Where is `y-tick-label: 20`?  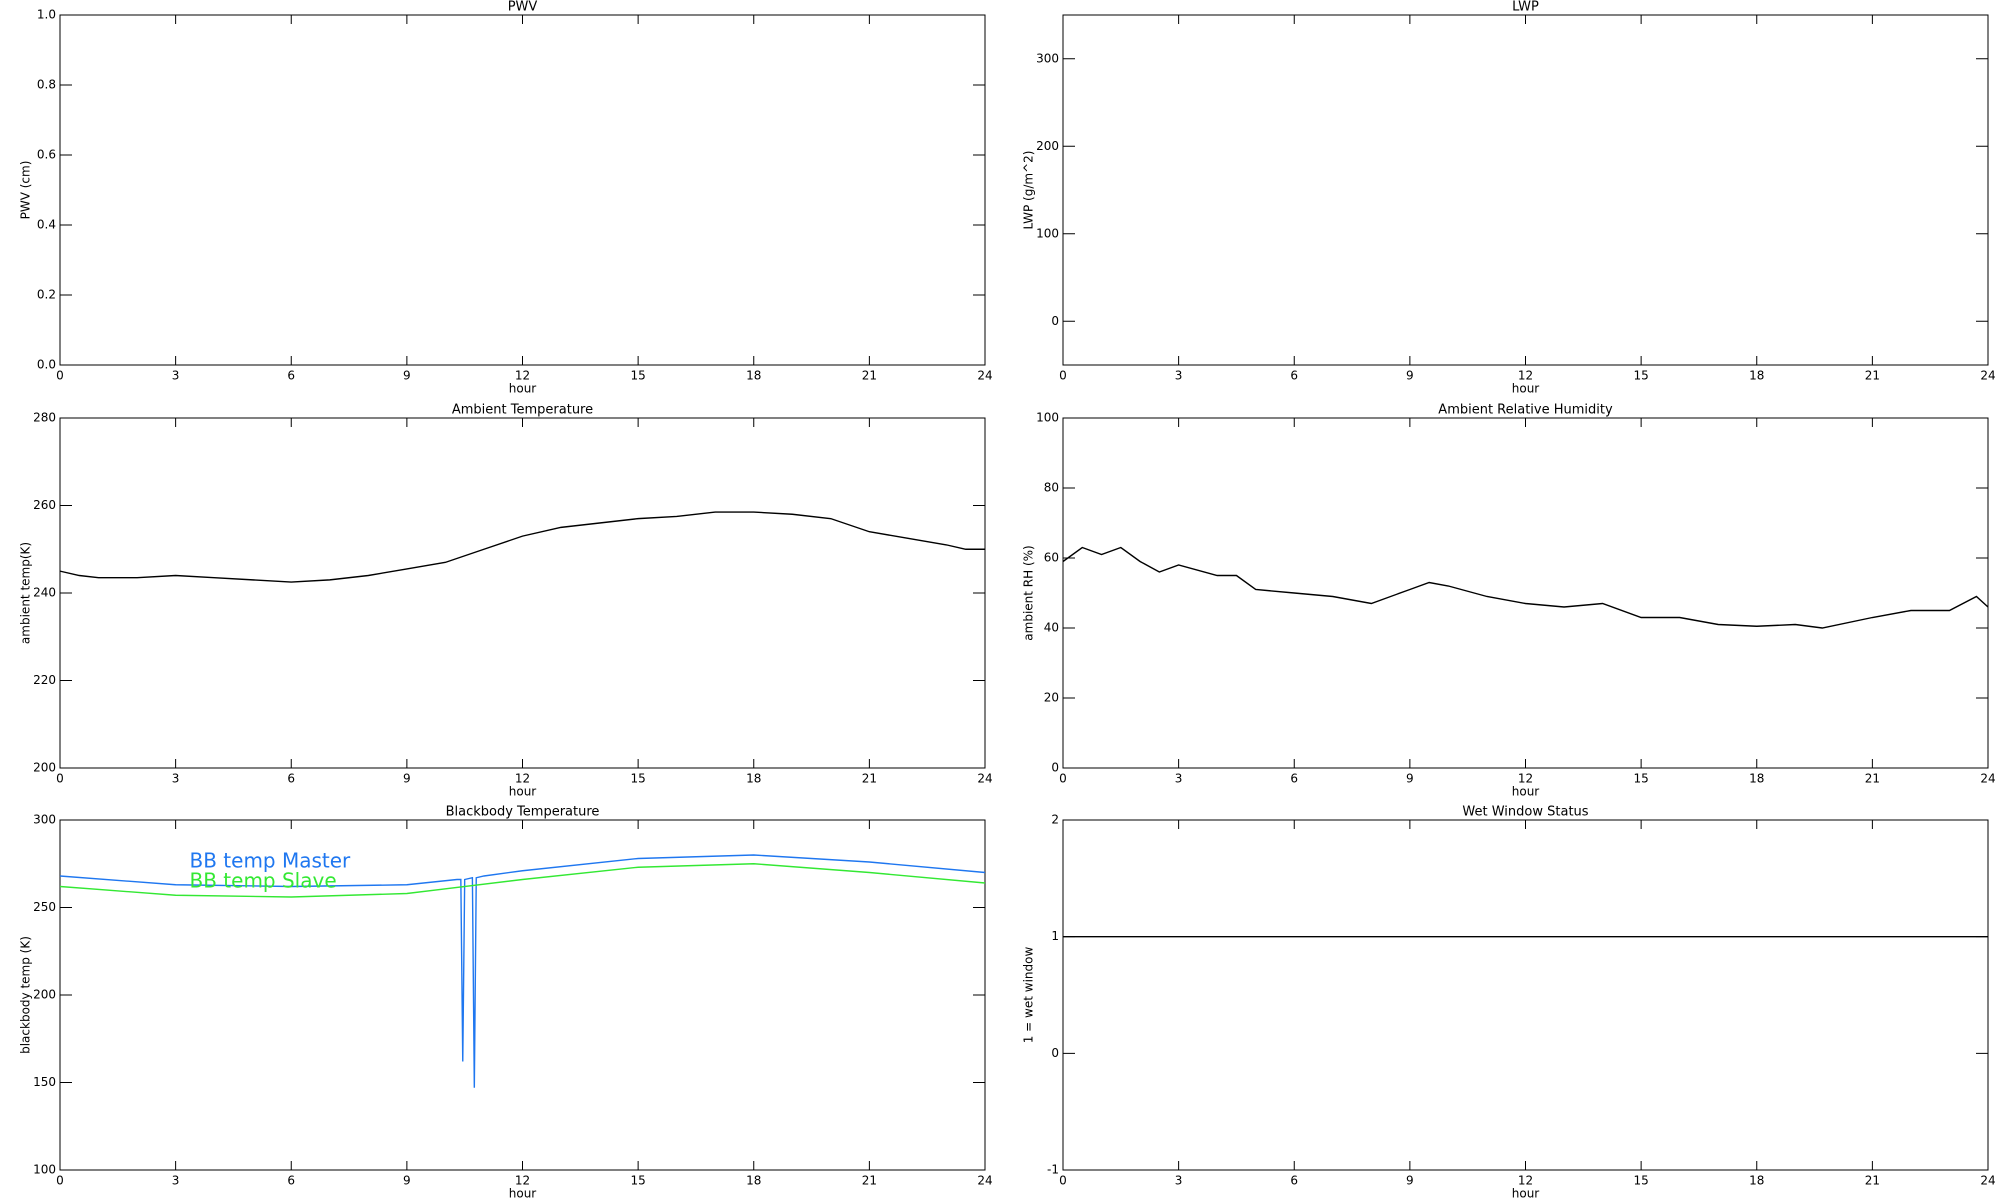 y-tick-label: 20 is located at coordinates (1051, 698).